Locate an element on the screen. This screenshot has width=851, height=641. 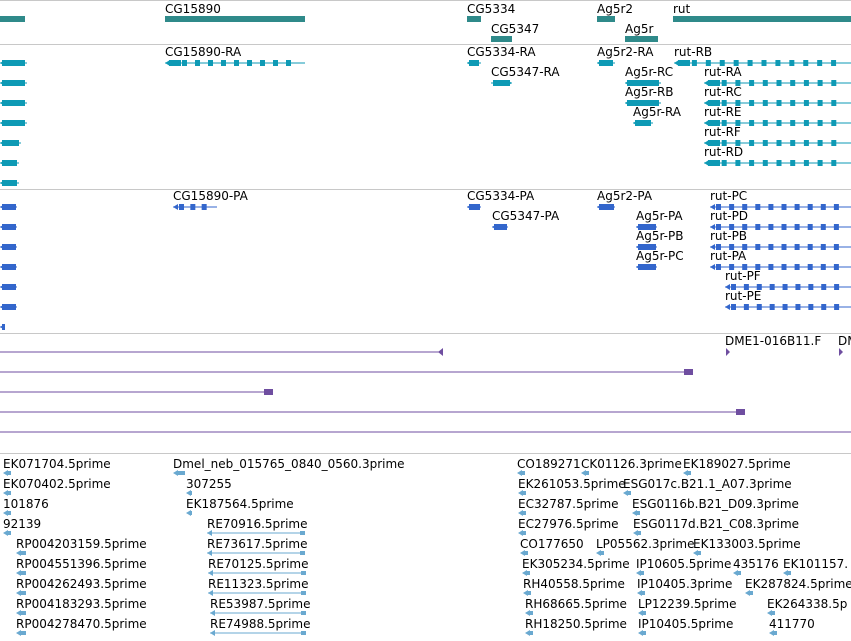
clone-end-icon is located at coordinates (268, 392).